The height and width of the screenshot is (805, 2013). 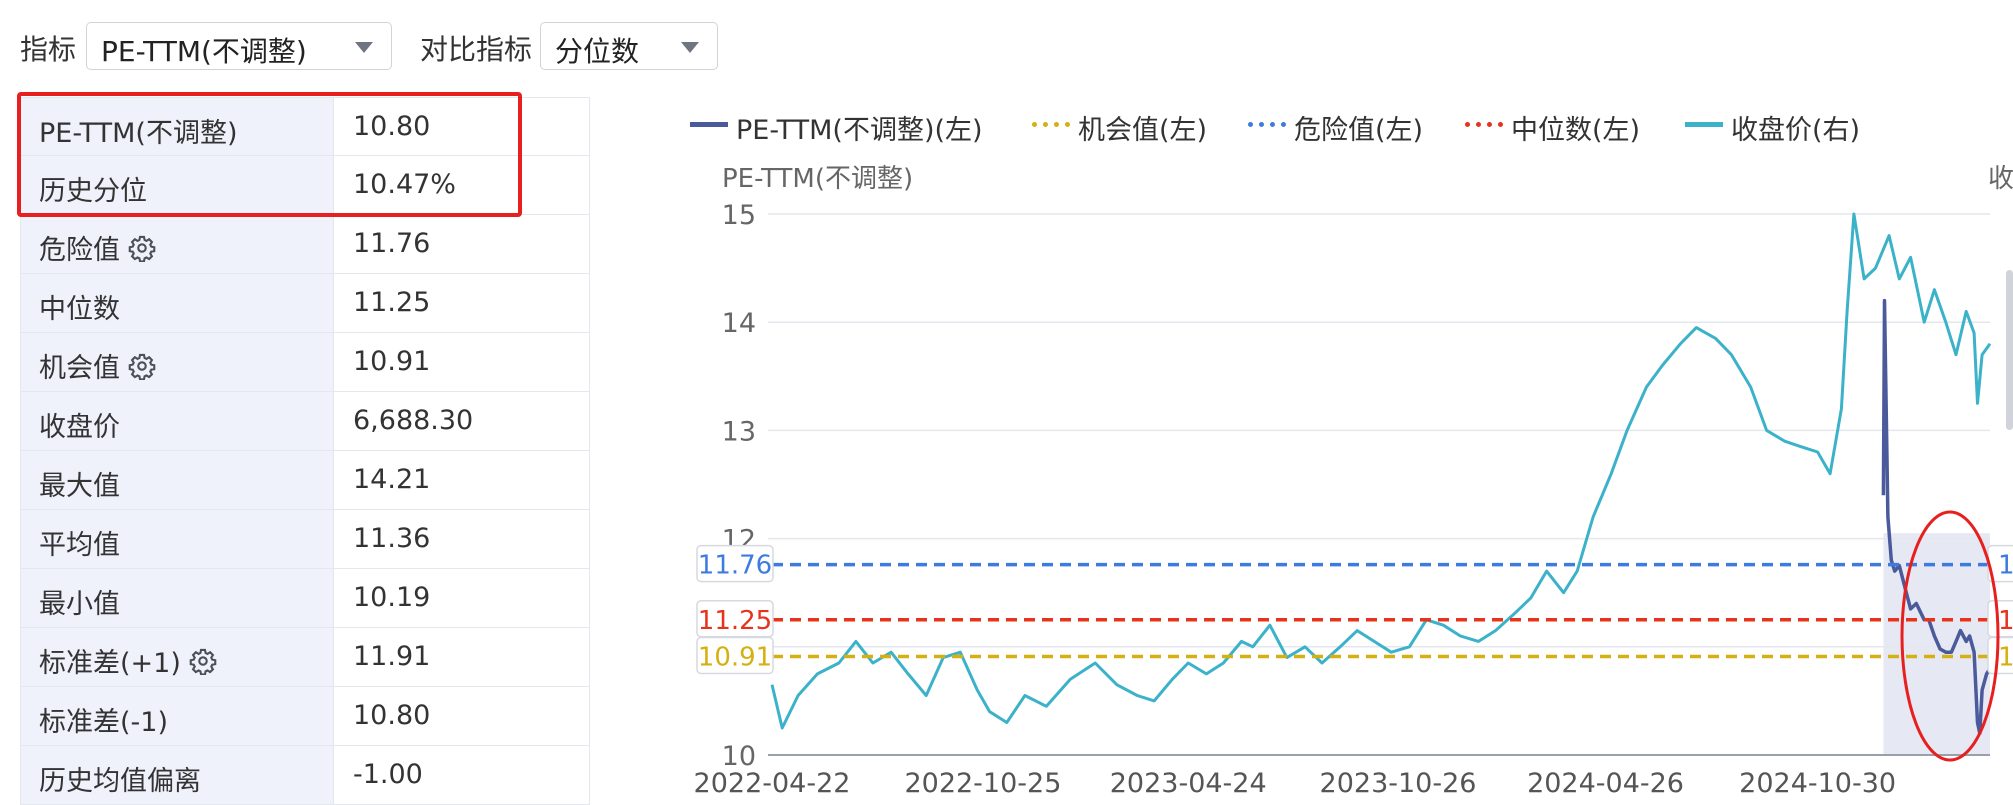 What do you see at coordinates (1796, 130) in the screenshot?
I see `legend-label: 收盘价(右)` at bounding box center [1796, 130].